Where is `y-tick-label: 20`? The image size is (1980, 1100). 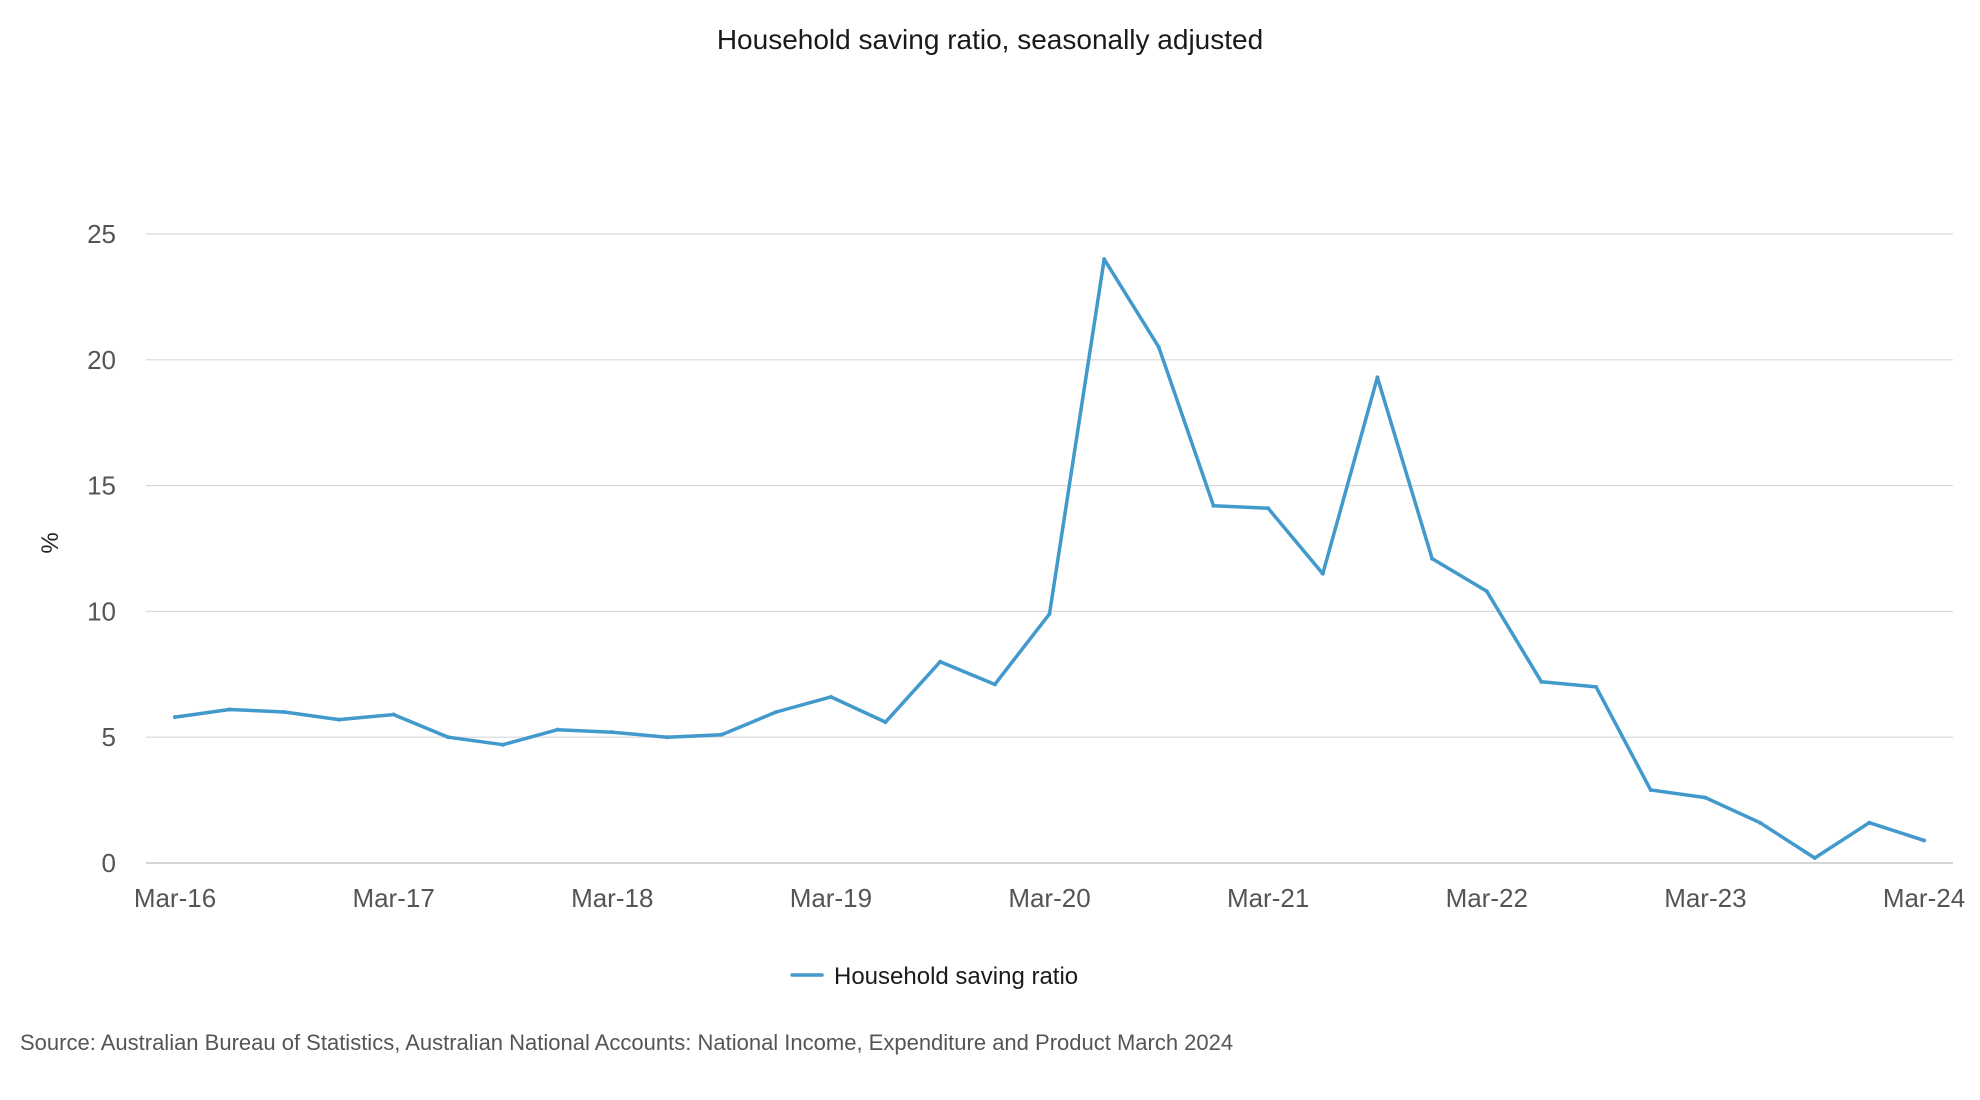 y-tick-label: 20 is located at coordinates (101, 360).